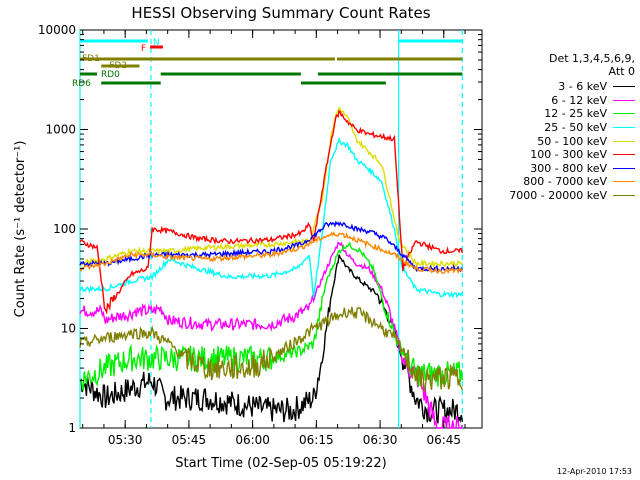 The width and height of the screenshot is (640, 480). Describe the element at coordinates (64, 229) in the screenshot. I see `y-tick-label: 100` at that location.